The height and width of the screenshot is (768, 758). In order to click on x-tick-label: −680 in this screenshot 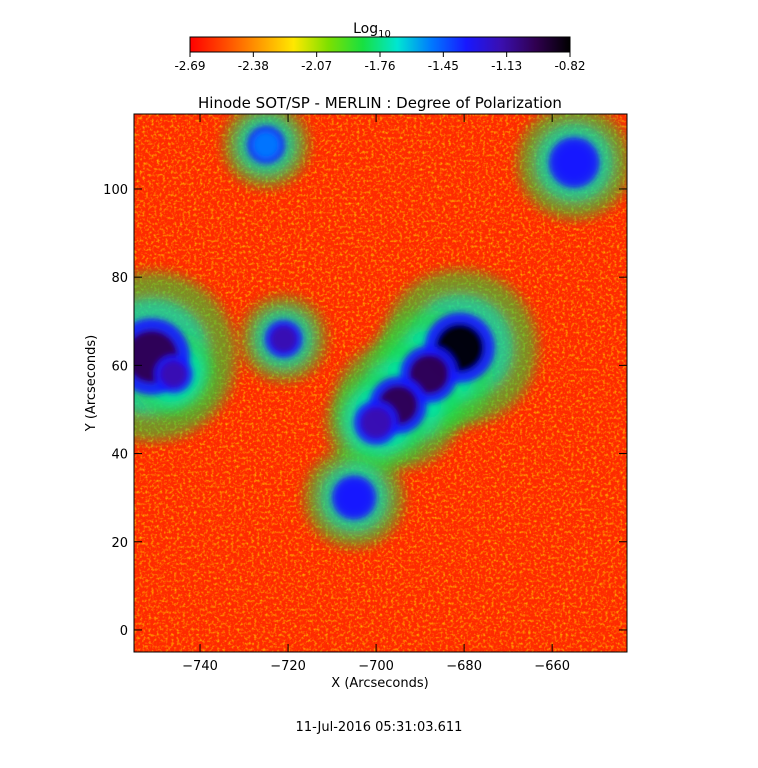, I will do `click(464, 666)`.